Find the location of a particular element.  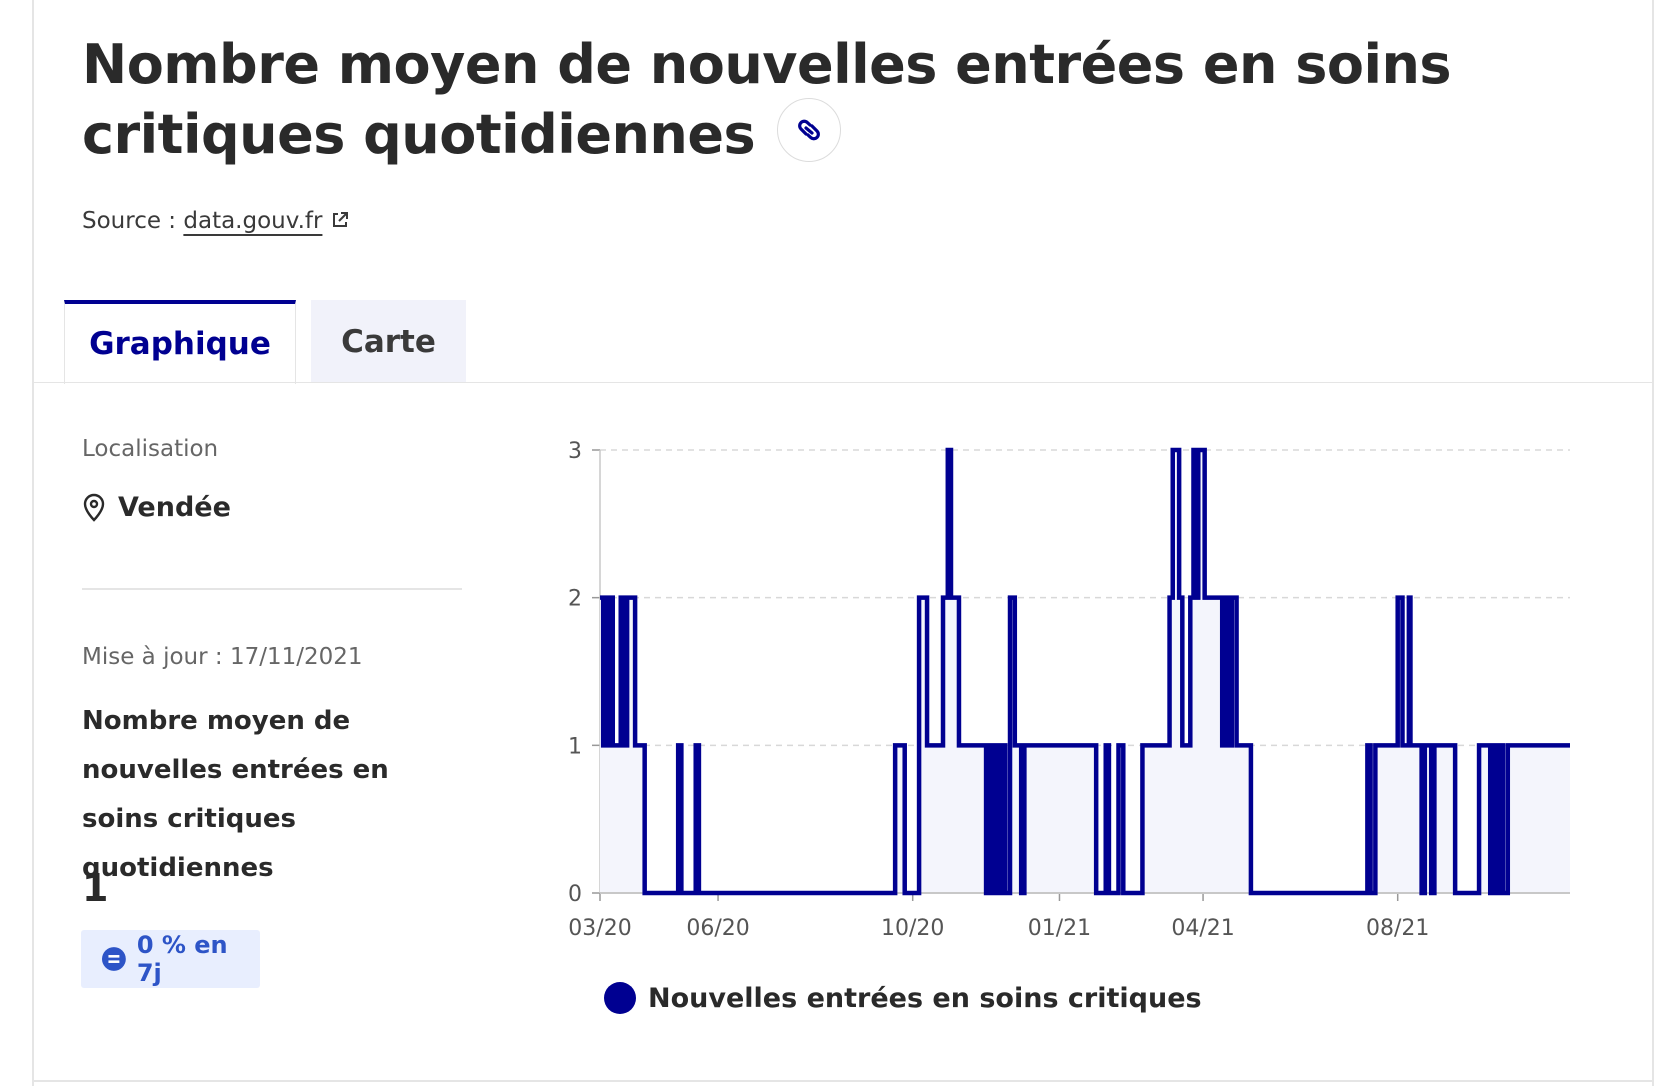

tab-carte-label: Carte is located at coordinates (388, 341).